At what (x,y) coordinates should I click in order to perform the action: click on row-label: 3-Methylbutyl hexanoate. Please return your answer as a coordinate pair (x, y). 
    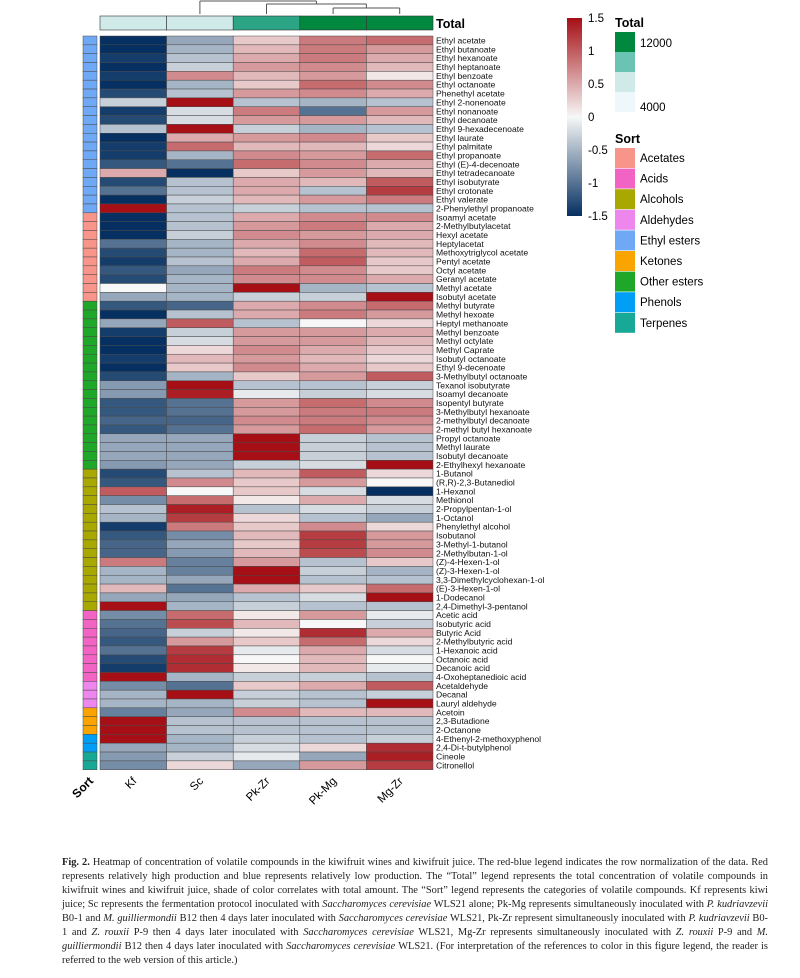
    Looking at the image, I should click on (483, 412).